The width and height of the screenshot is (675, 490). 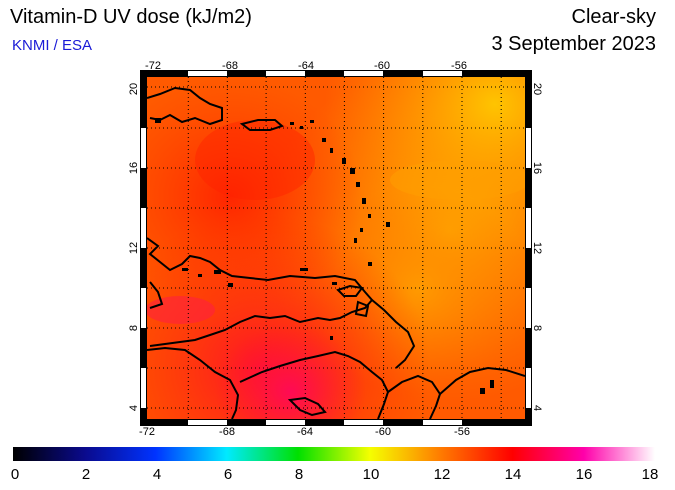 What do you see at coordinates (227, 432) in the screenshot?
I see `lon-tick-bottom: -68` at bounding box center [227, 432].